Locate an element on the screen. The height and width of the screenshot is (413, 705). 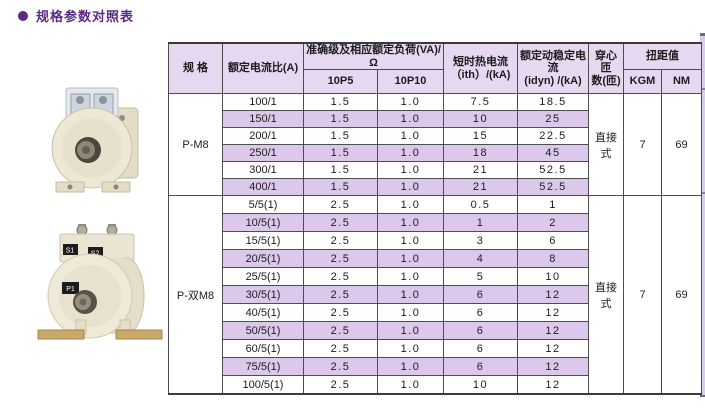
table-row: 10/5(1) 2.5 1.0 1 2 is located at coordinates (435, 223).